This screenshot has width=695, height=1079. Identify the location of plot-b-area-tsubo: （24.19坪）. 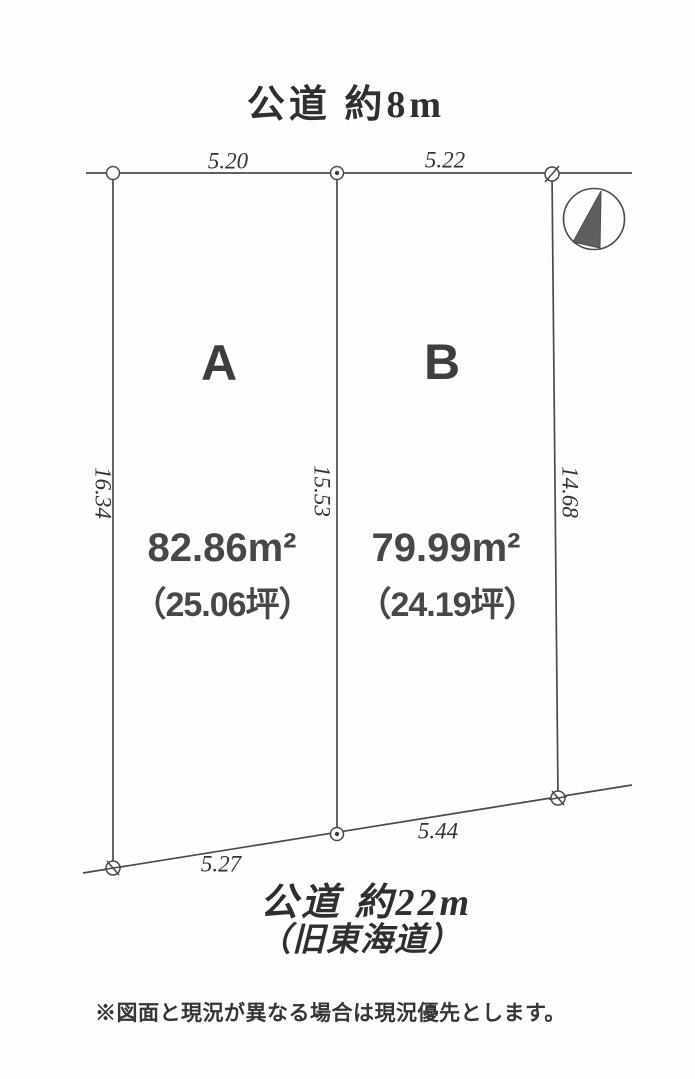
(447, 605).